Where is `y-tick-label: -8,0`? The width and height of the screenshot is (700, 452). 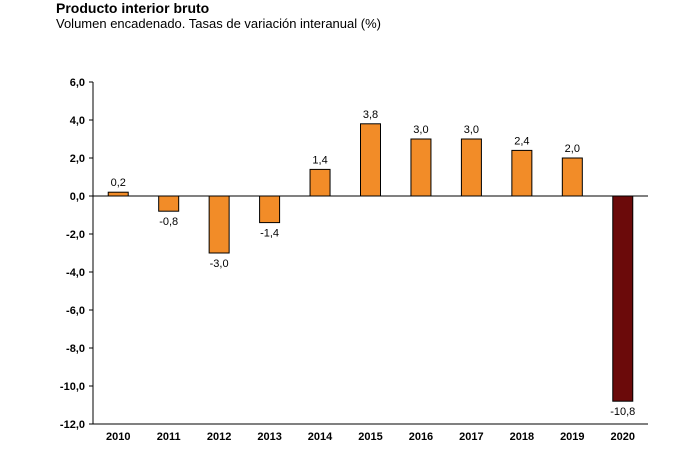 y-tick-label: -8,0 is located at coordinates (75, 349).